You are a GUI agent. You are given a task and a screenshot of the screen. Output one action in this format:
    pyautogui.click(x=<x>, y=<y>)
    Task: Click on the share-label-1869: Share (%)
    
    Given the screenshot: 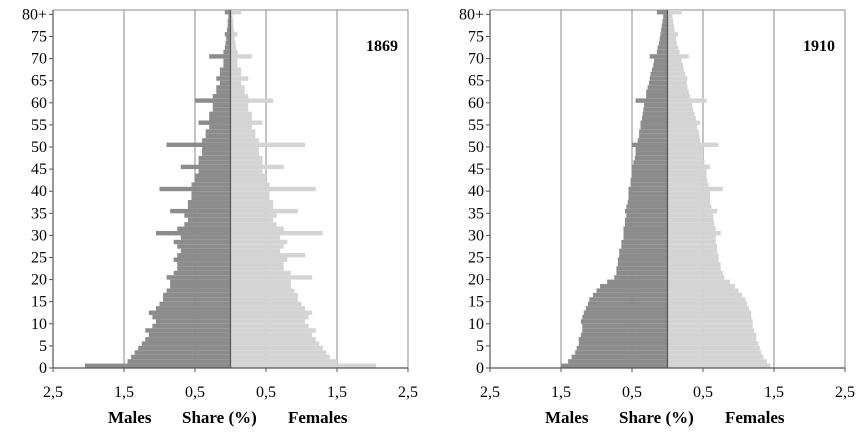 What is the action you would take?
    pyautogui.click(x=219, y=417)
    